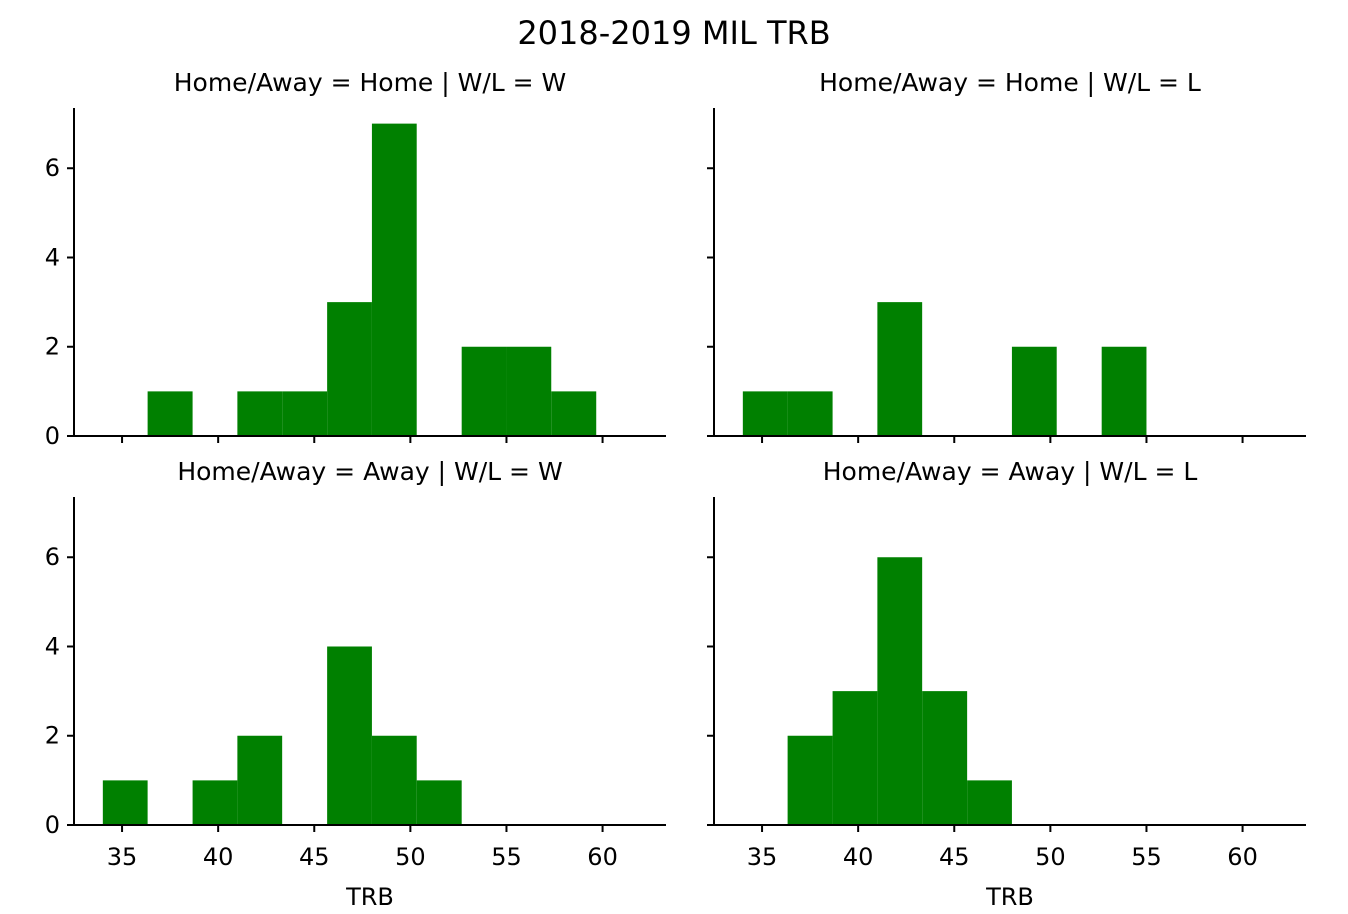 The width and height of the screenshot is (1348, 914). I want to click on panel-title: Home/Away = Home | W/L = W, so click(370, 82).